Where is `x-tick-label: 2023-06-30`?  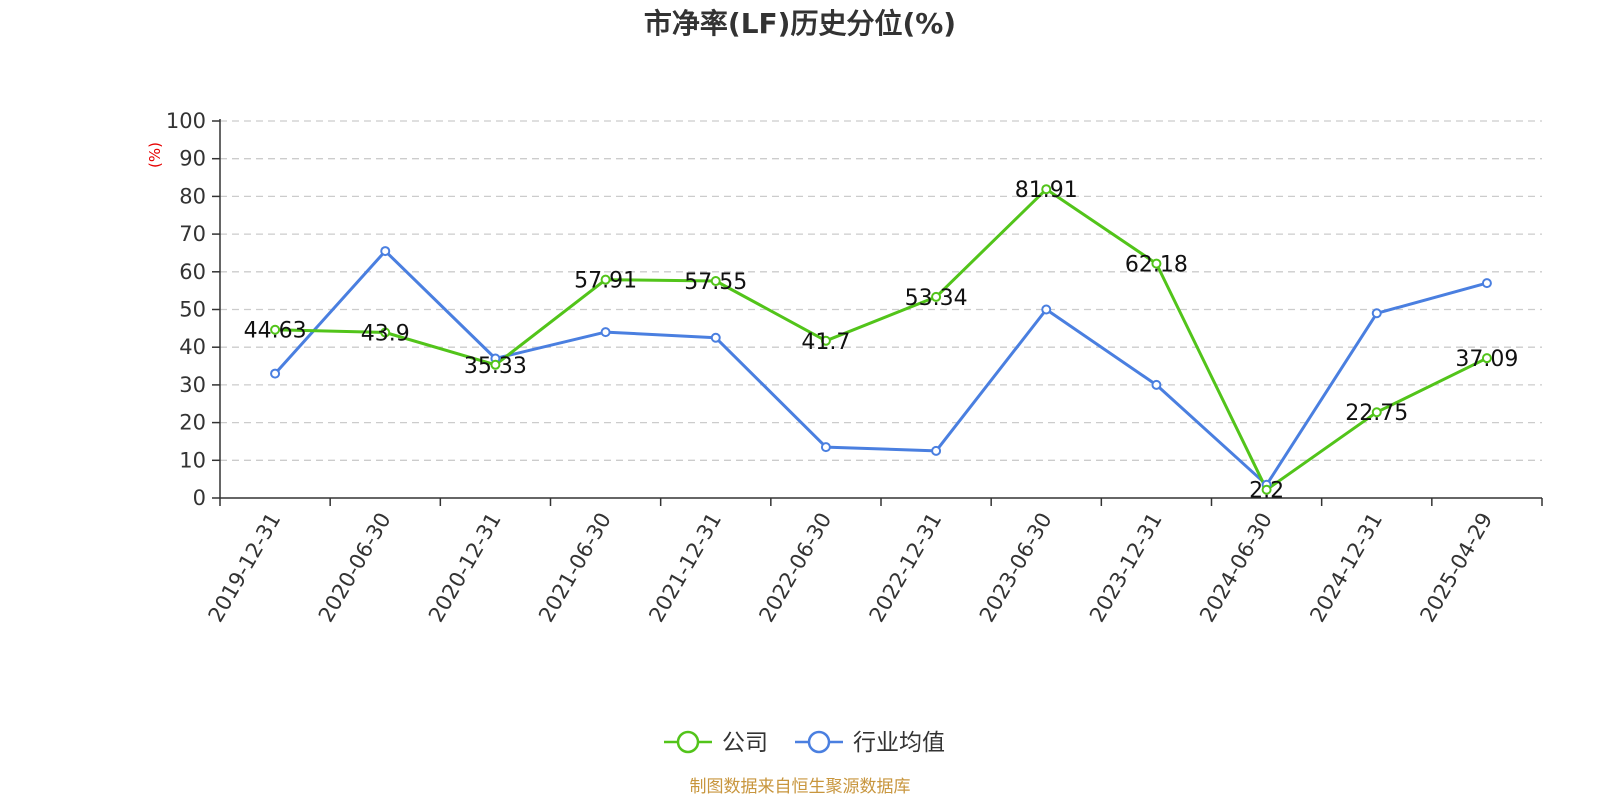
x-tick-label: 2023-06-30 is located at coordinates (1016, 568).